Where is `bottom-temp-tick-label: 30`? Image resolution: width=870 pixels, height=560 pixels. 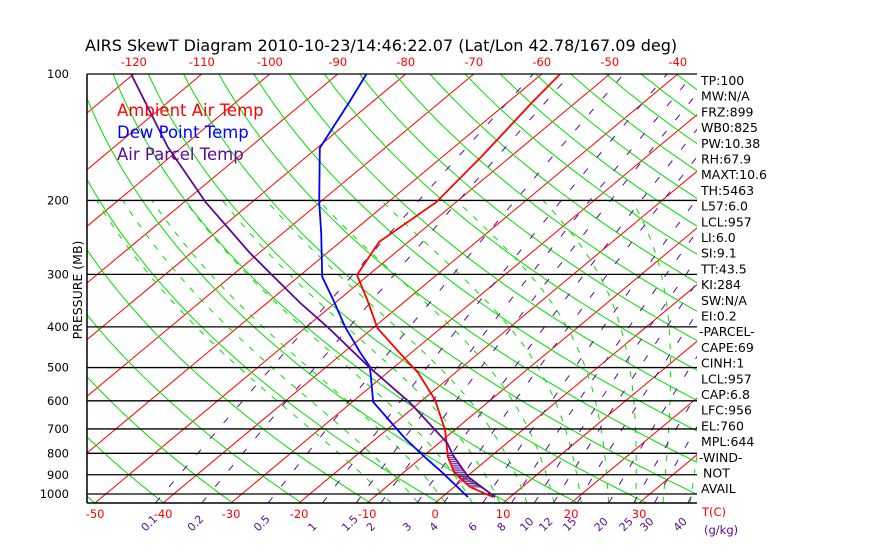 bottom-temp-tick-label: 30 is located at coordinates (639, 514).